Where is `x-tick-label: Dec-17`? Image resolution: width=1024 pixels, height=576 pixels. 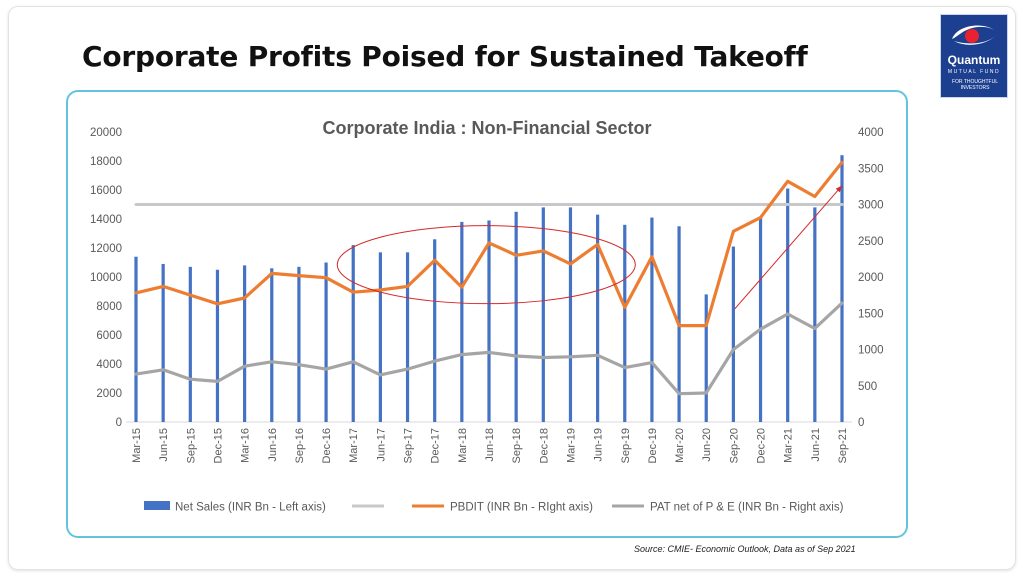 x-tick-label: Dec-17 is located at coordinates (436, 445).